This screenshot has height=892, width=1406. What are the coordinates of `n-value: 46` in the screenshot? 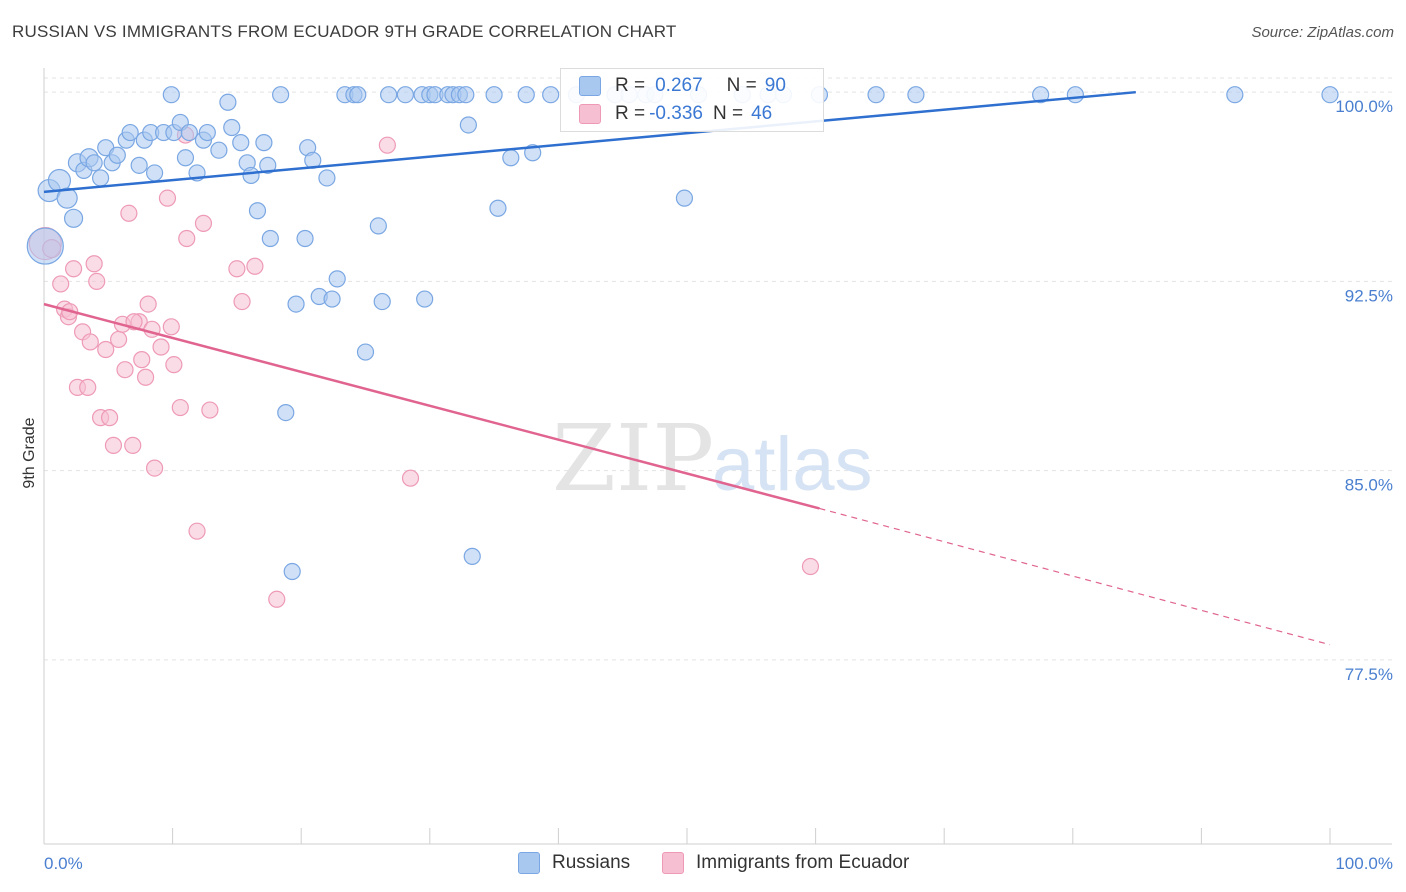 It's located at (762, 113).